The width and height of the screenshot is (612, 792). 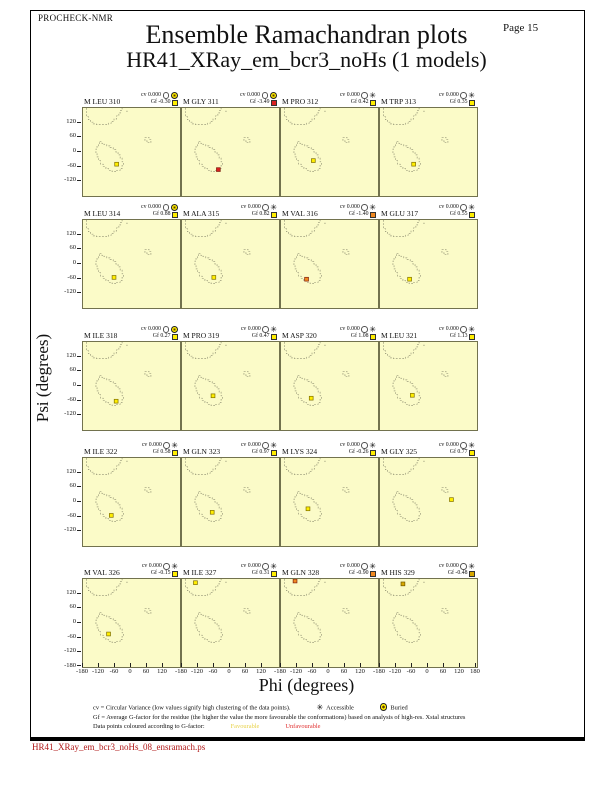 I want to click on unfavourable-label: Unfavourable, so click(x=303, y=726).